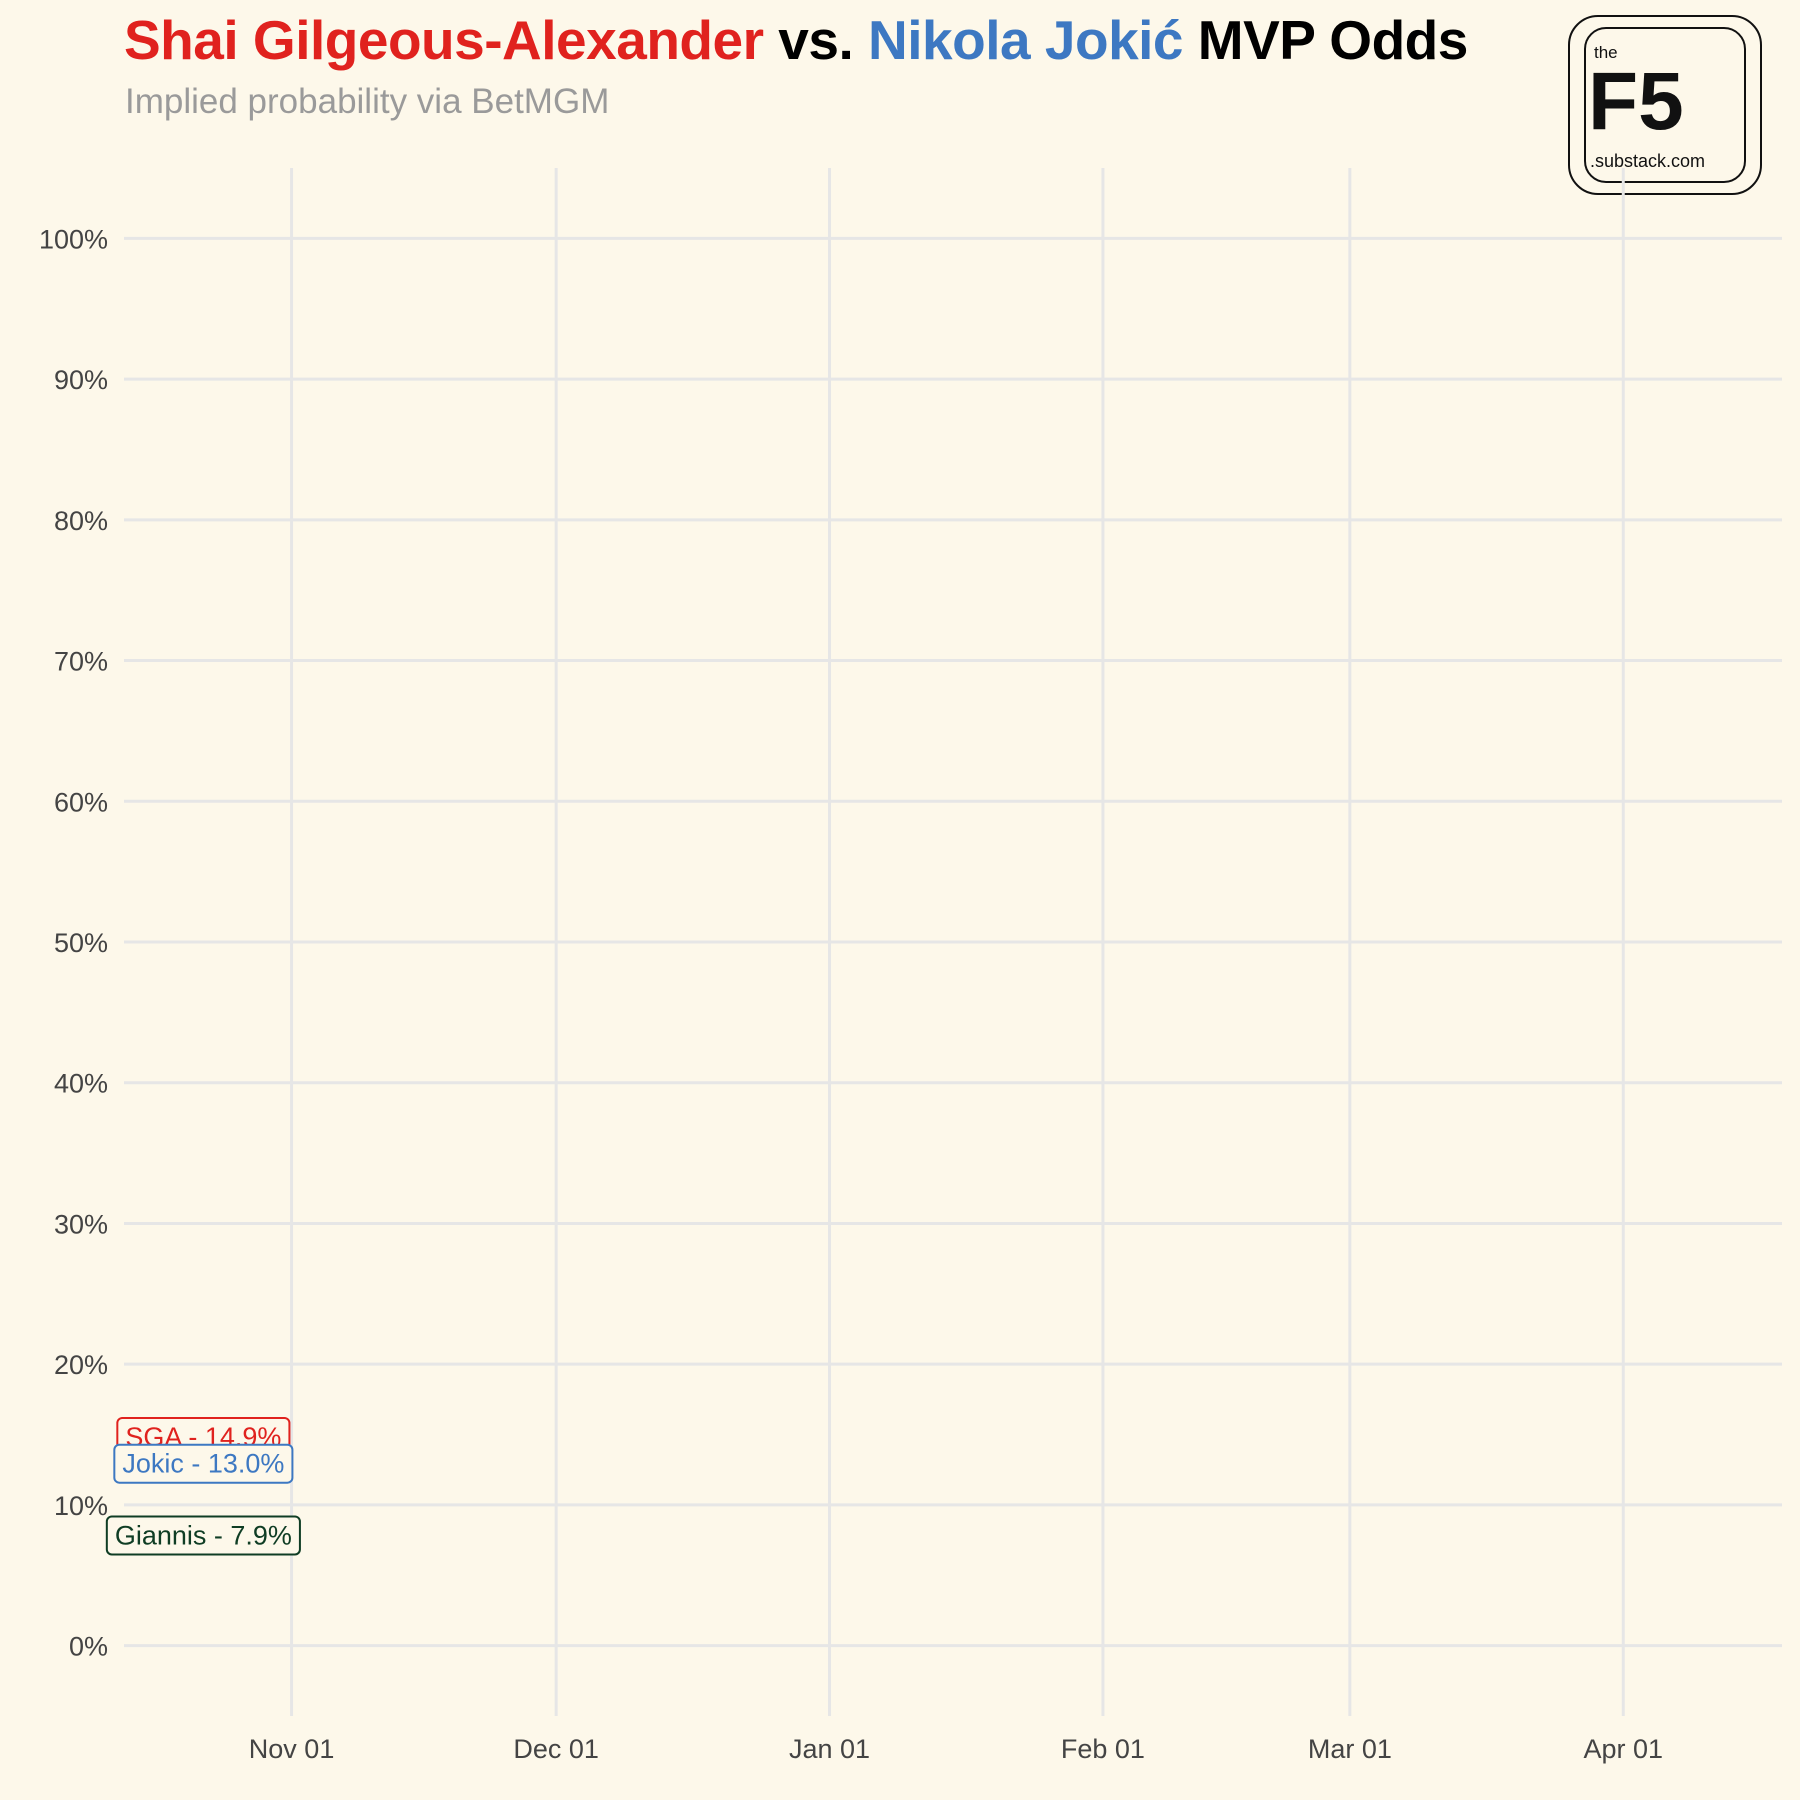  What do you see at coordinates (81, 380) in the screenshot?
I see `y-tick-label: 90%` at bounding box center [81, 380].